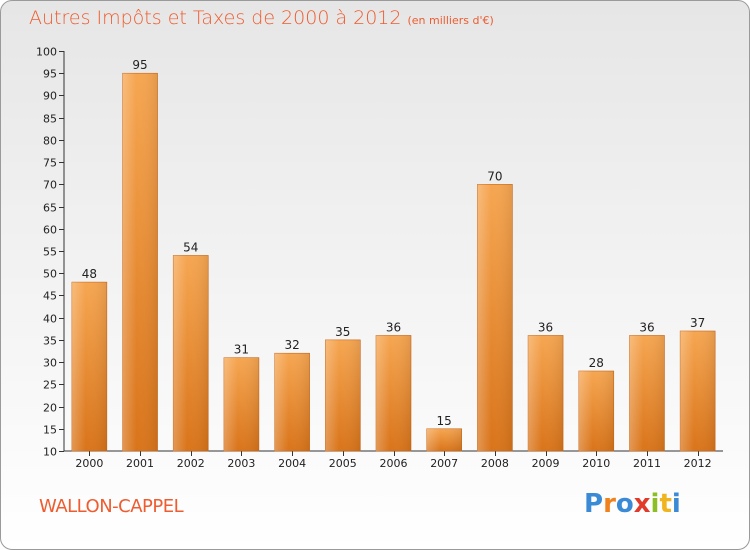  What do you see at coordinates (50, 274) in the screenshot?
I see `y-tick-label: 50` at bounding box center [50, 274].